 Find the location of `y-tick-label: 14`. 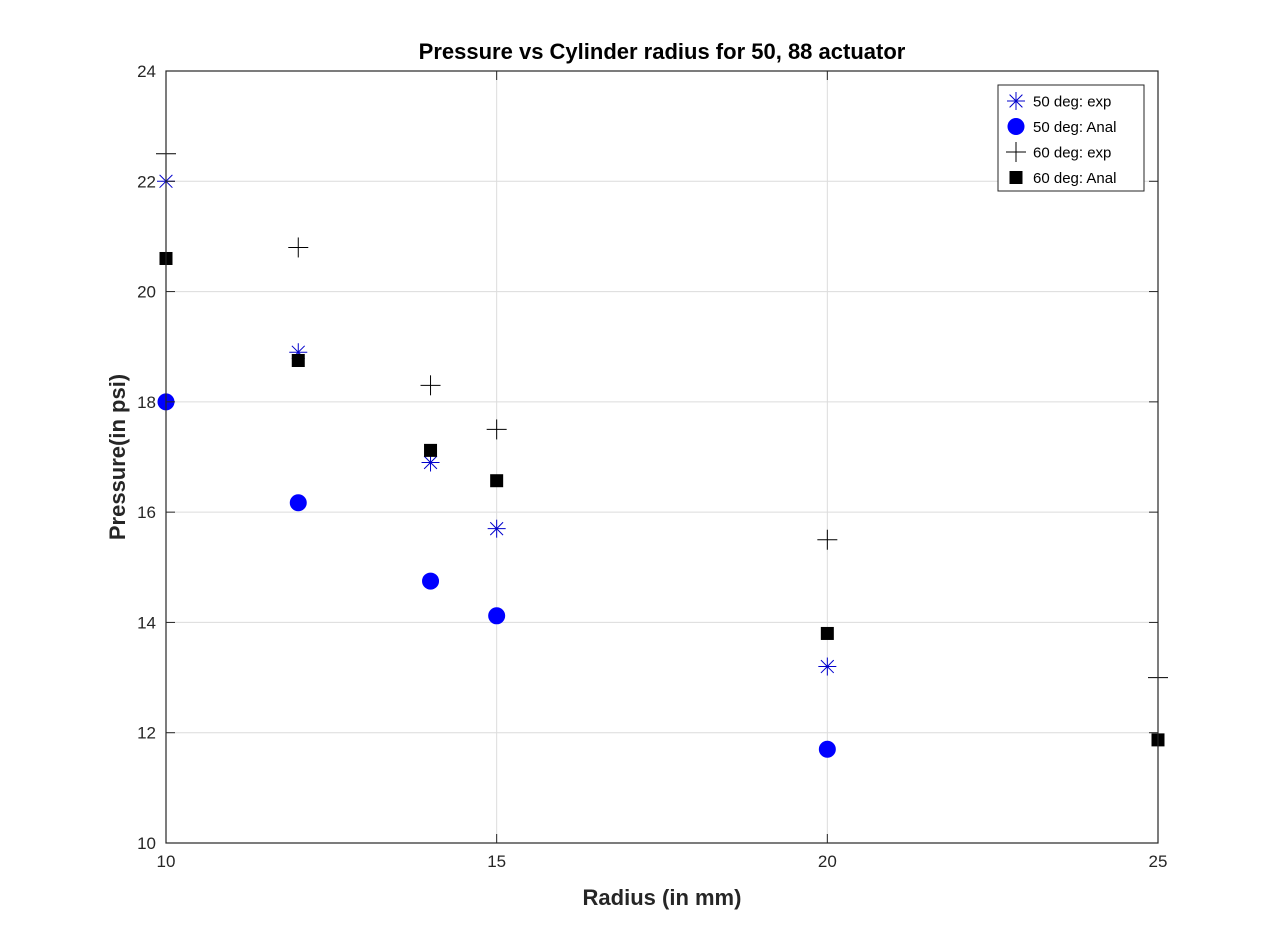

y-tick-label: 14 is located at coordinates (146, 622).